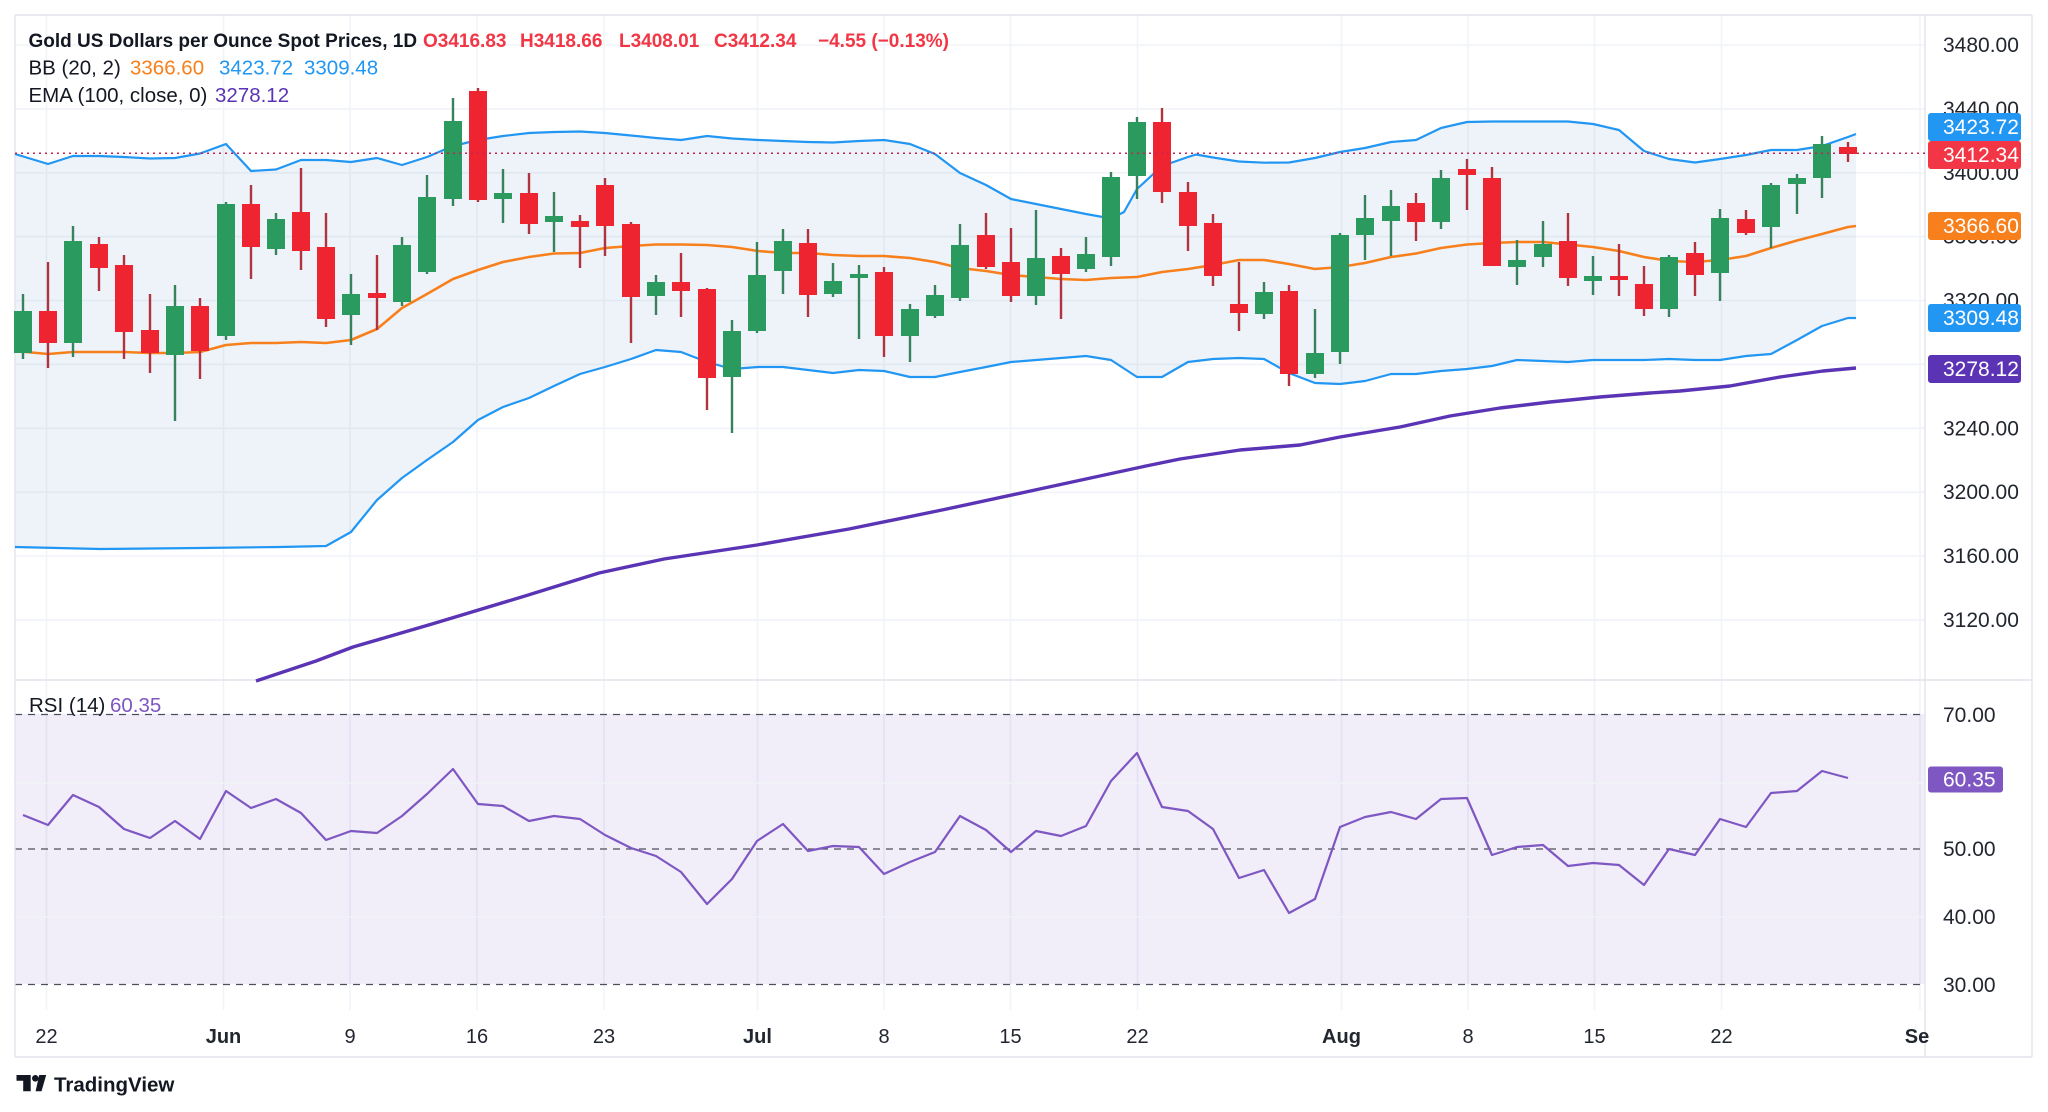 The image size is (2048, 1112). What do you see at coordinates (757, 1037) in the screenshot?
I see `svg-text: Jul` at bounding box center [757, 1037].